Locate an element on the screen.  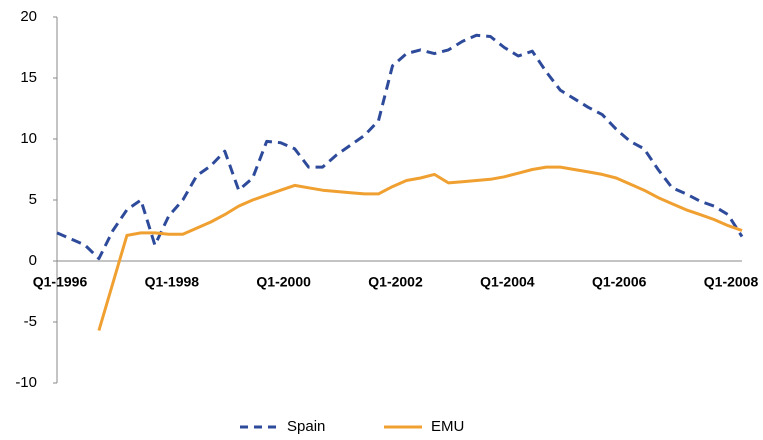
x-tick-label: Q1-2002 is located at coordinates (395, 282).